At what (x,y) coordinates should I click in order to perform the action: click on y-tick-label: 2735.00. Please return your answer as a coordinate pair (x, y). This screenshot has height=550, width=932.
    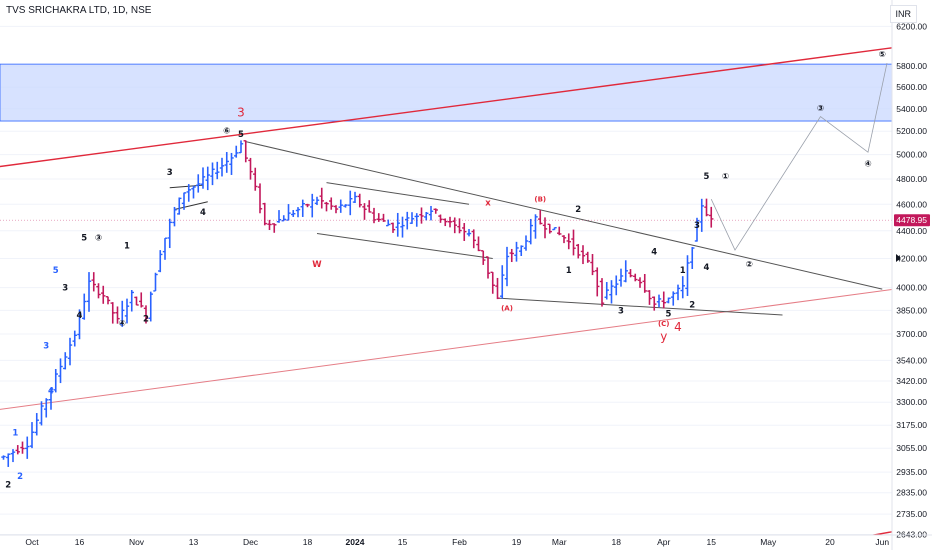
    Looking at the image, I should click on (911, 514).